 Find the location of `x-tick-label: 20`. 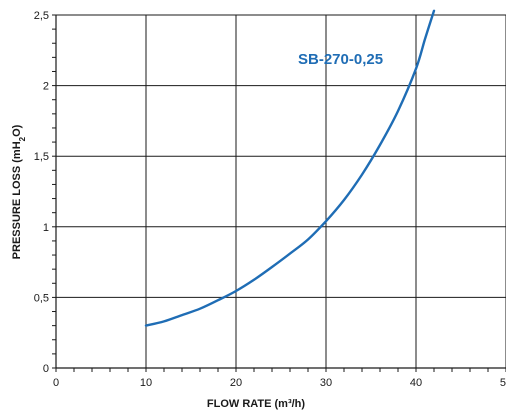

x-tick-label: 20 is located at coordinates (236, 383).